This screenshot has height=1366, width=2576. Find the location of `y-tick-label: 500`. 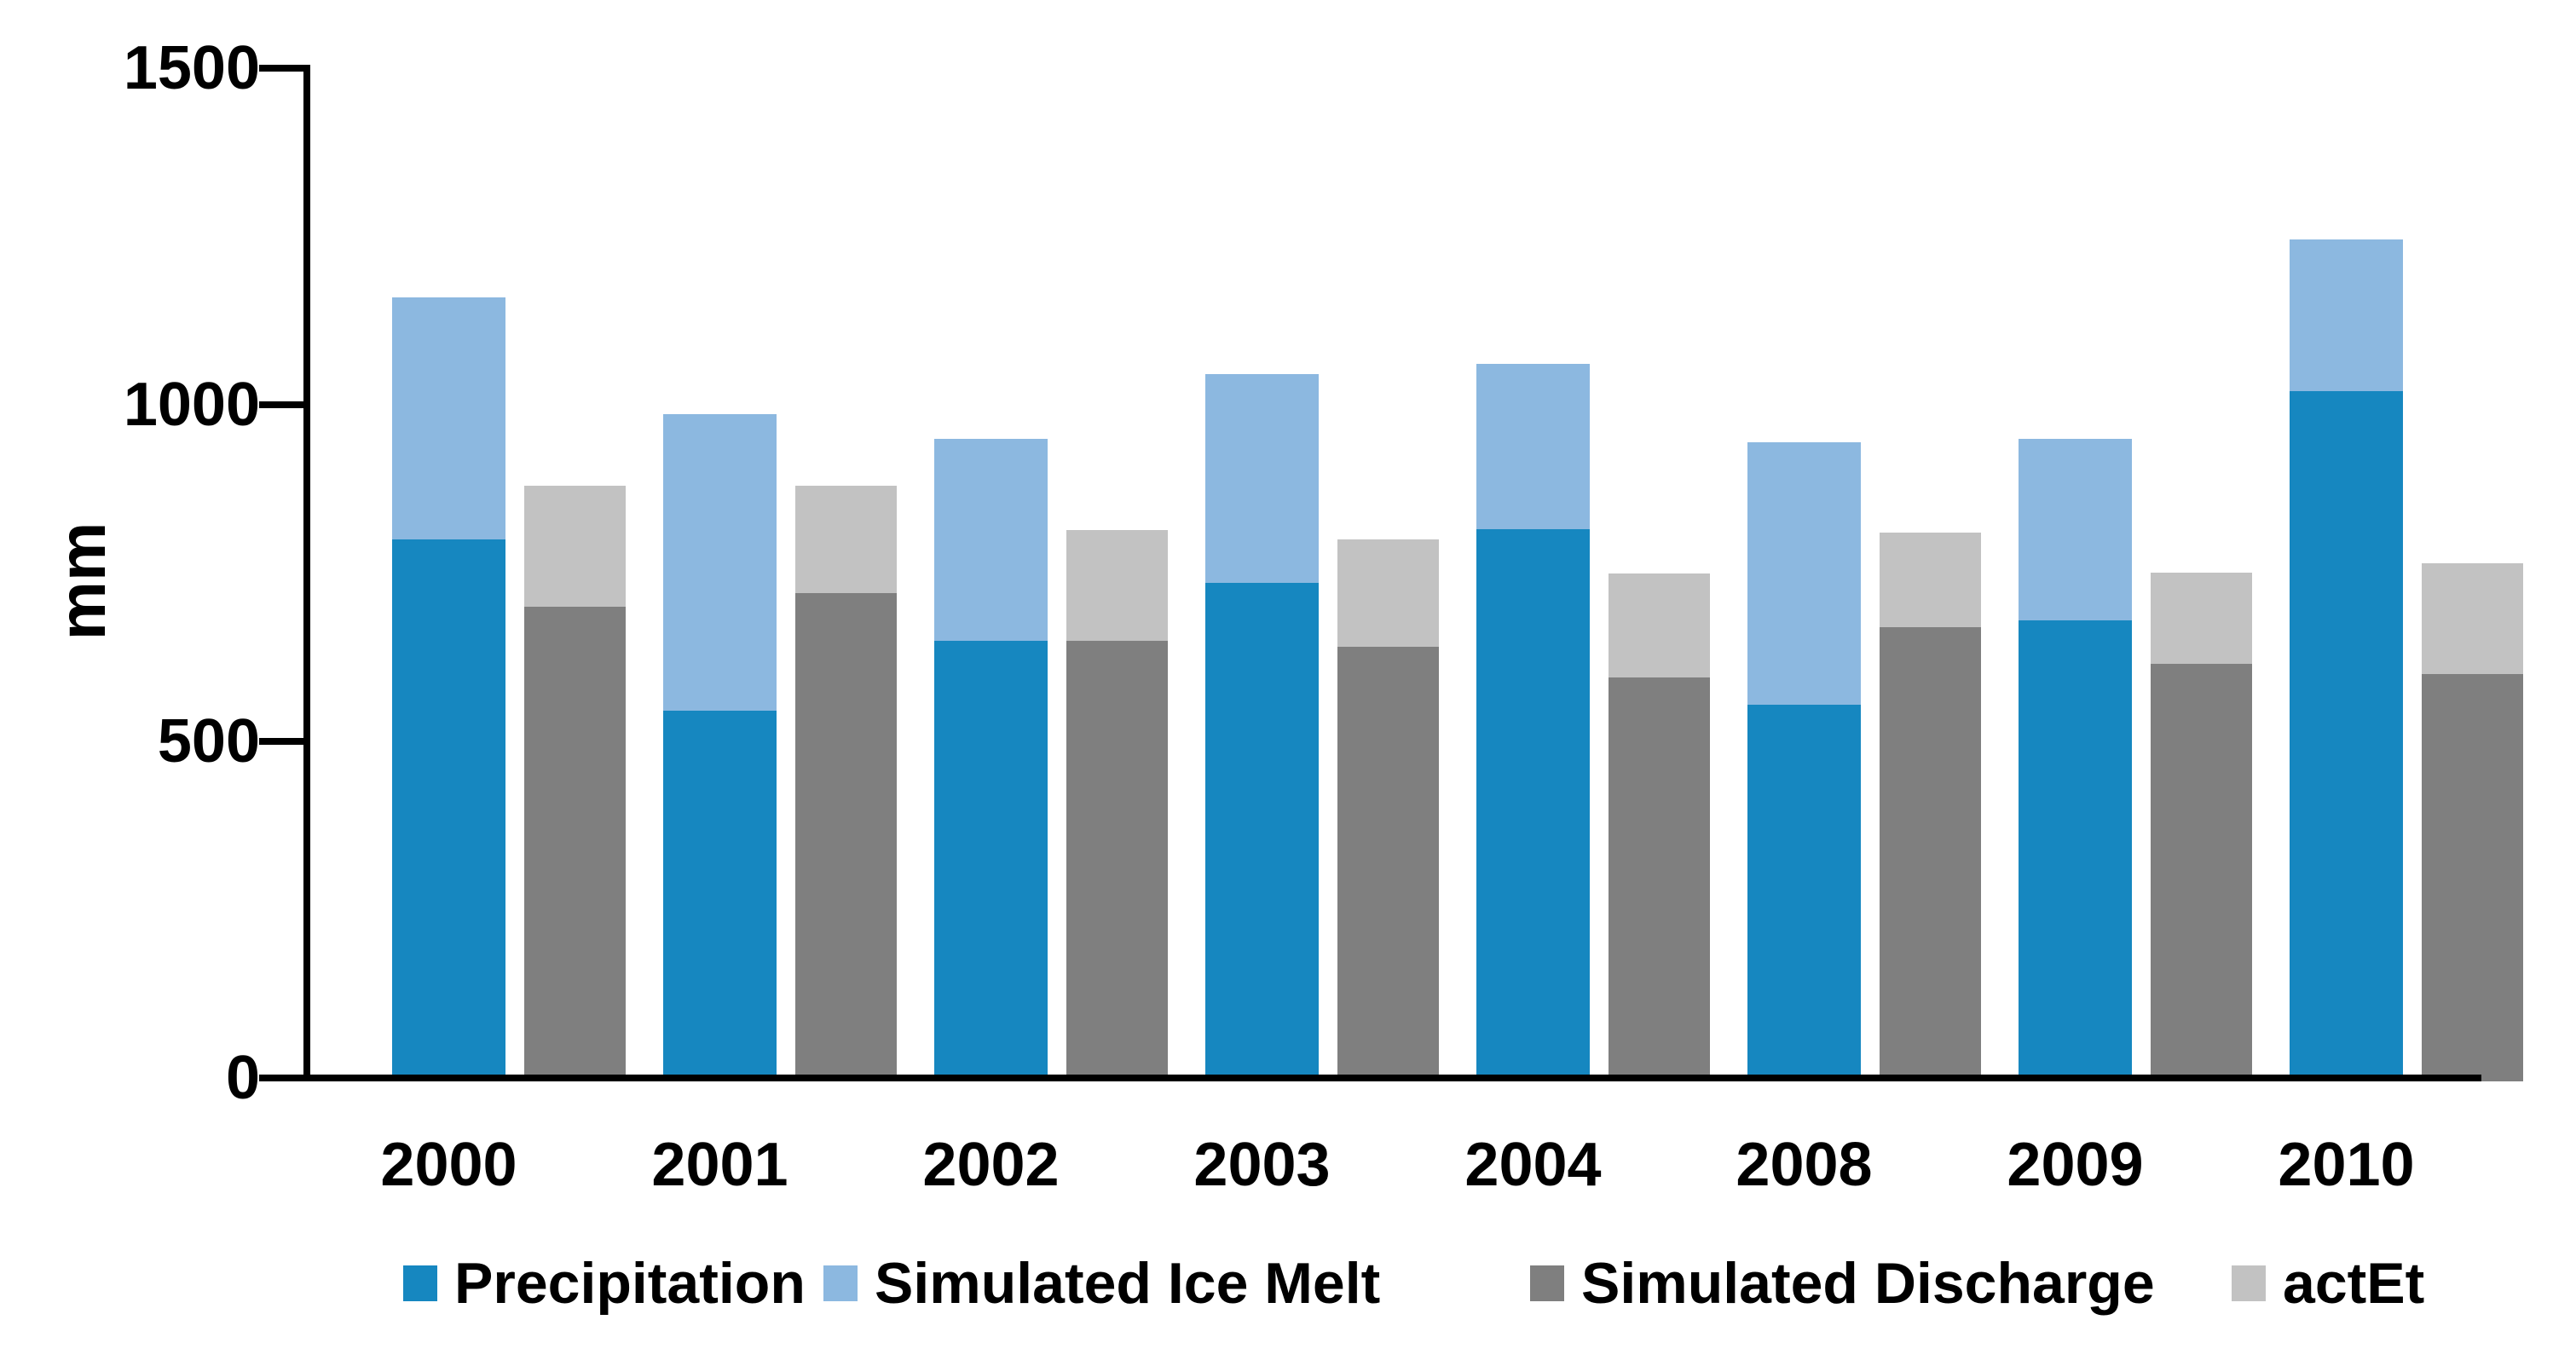

y-tick-label: 500 is located at coordinates (208, 741).